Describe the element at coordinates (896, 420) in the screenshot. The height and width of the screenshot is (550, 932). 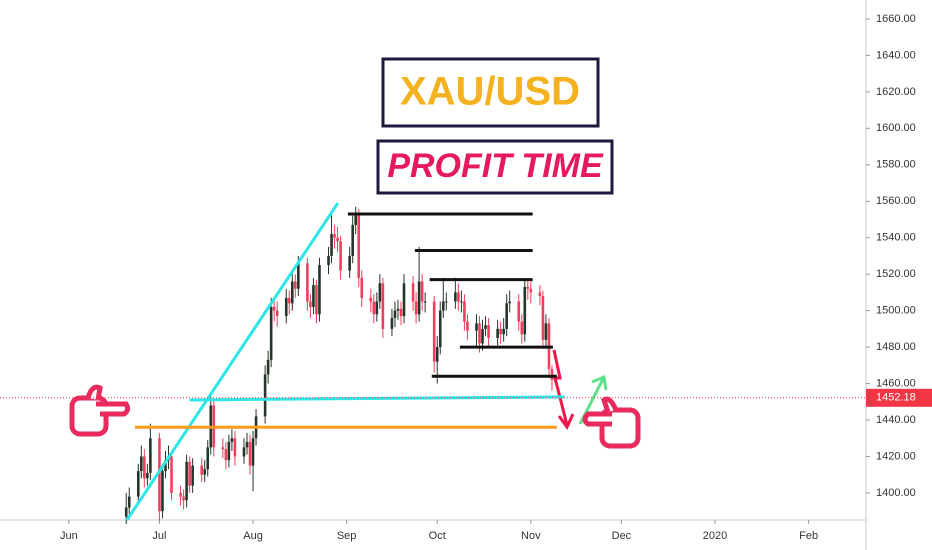
I see `y-tick-label: 1440.00` at that location.